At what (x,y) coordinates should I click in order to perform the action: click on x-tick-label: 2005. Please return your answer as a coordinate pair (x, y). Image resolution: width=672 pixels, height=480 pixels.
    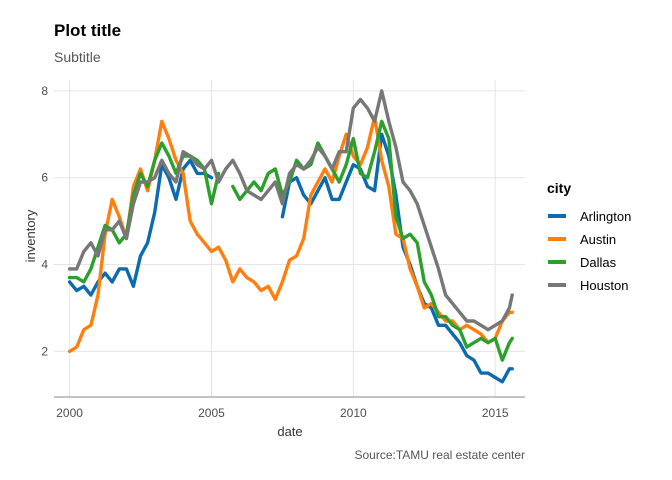
    Looking at the image, I should click on (211, 413).